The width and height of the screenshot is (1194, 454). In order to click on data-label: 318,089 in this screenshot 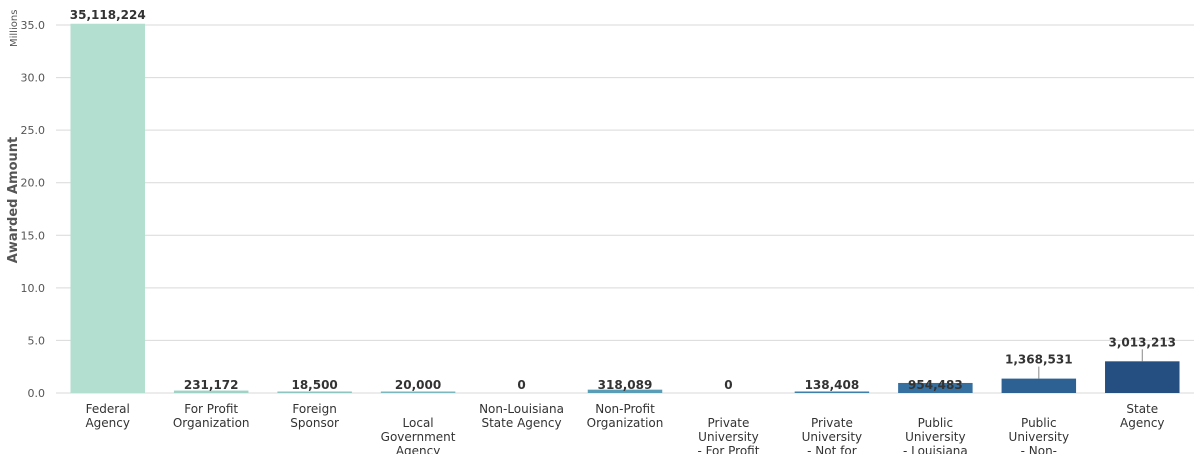, I will do `click(625, 385)`.